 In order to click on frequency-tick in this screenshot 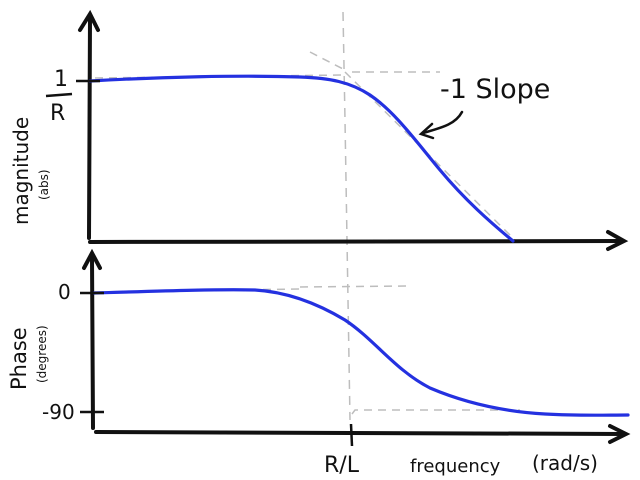, I will do `click(351, 435)`.